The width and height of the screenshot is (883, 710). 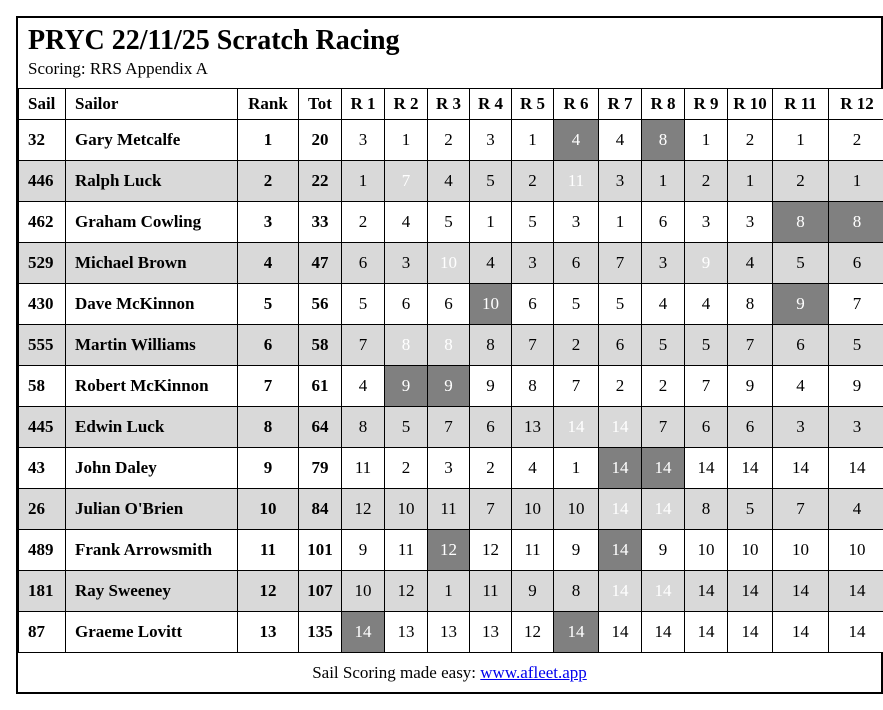 What do you see at coordinates (320, 632) in the screenshot?
I see `total-cell: 135` at bounding box center [320, 632].